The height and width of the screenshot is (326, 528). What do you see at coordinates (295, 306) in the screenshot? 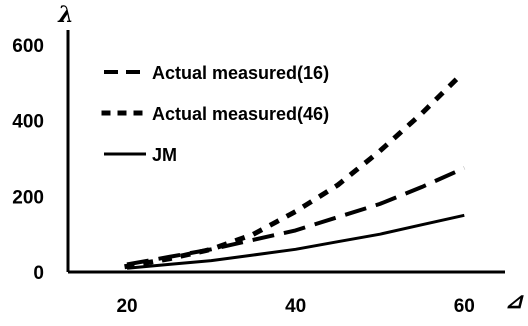
I see `x-tick-label: 40` at bounding box center [295, 306].